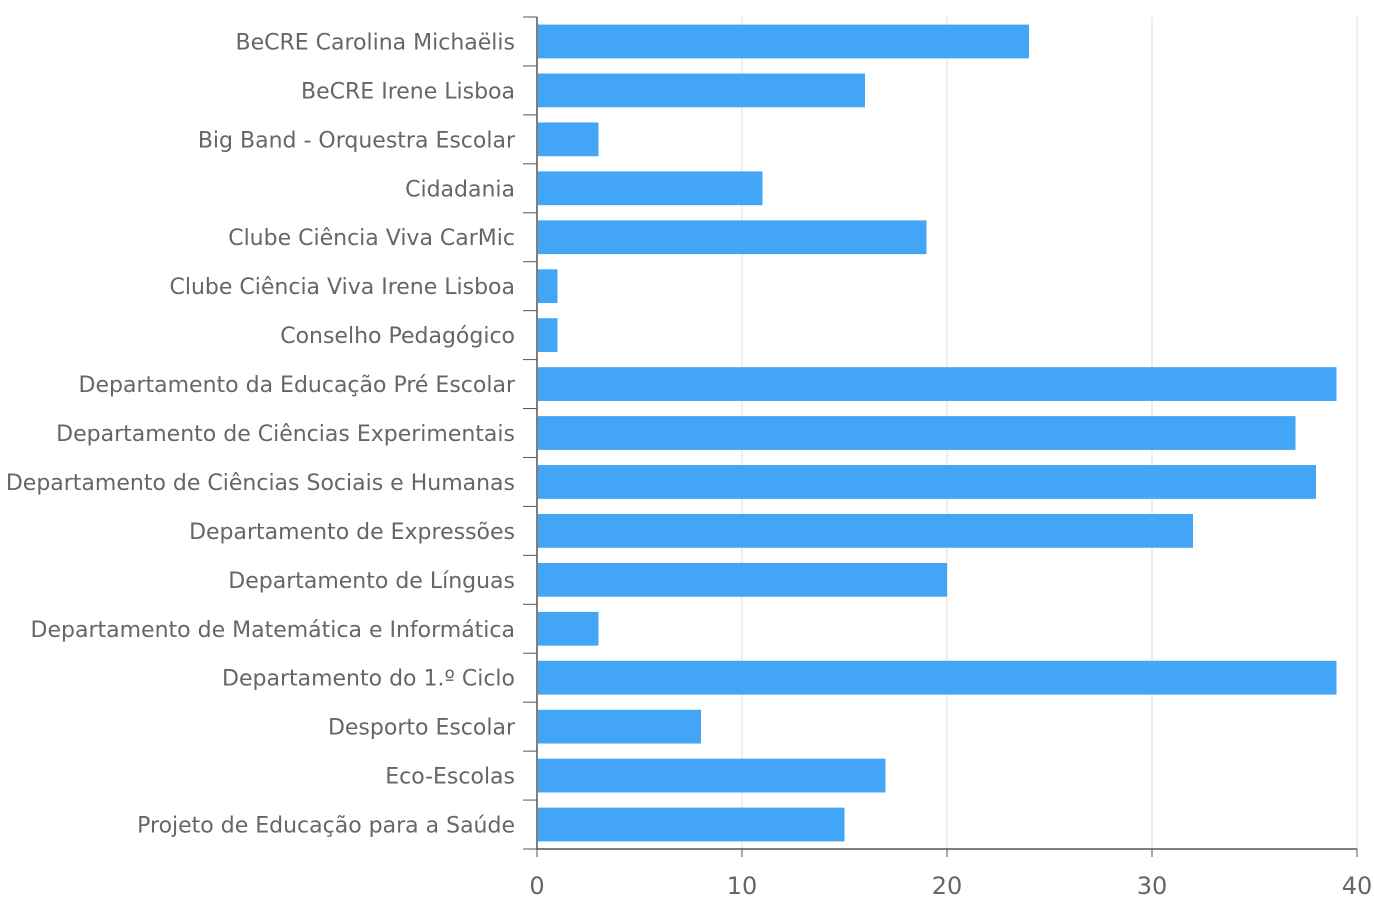  I want to click on category-label: Departamento da Educação Pré Escolar, so click(297, 385).